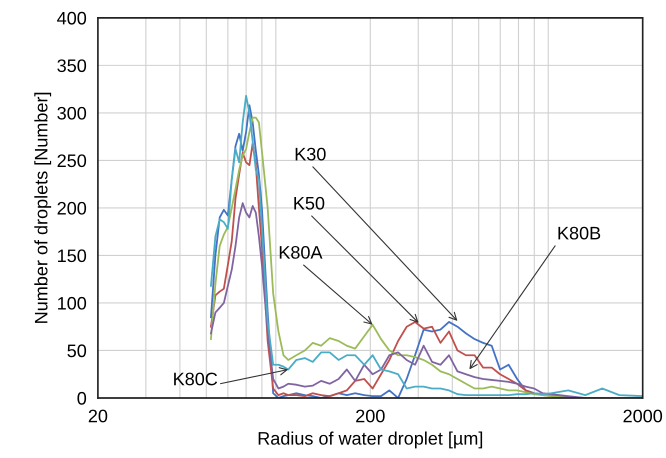 This screenshot has width=666, height=458. Describe the element at coordinates (370, 440) in the screenshot. I see `x-axis-title: Radius of water droplet [µm]` at that location.